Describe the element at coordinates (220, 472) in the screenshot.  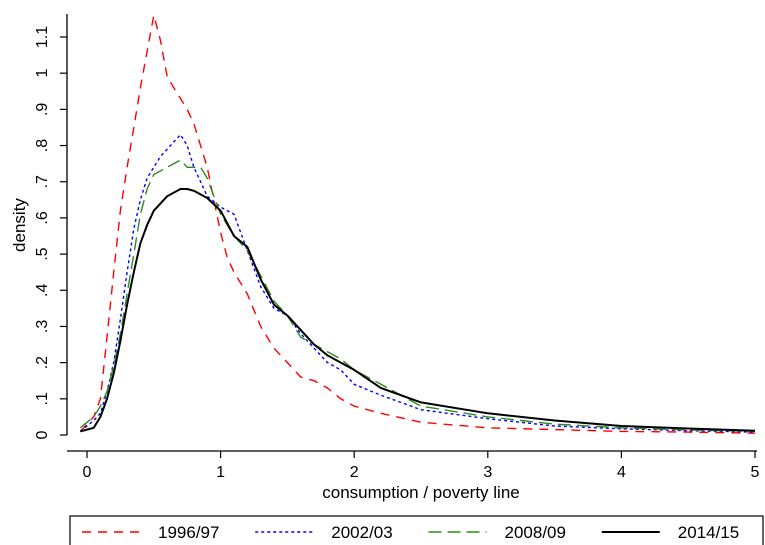
I see `x-tick-label: 1` at that location.